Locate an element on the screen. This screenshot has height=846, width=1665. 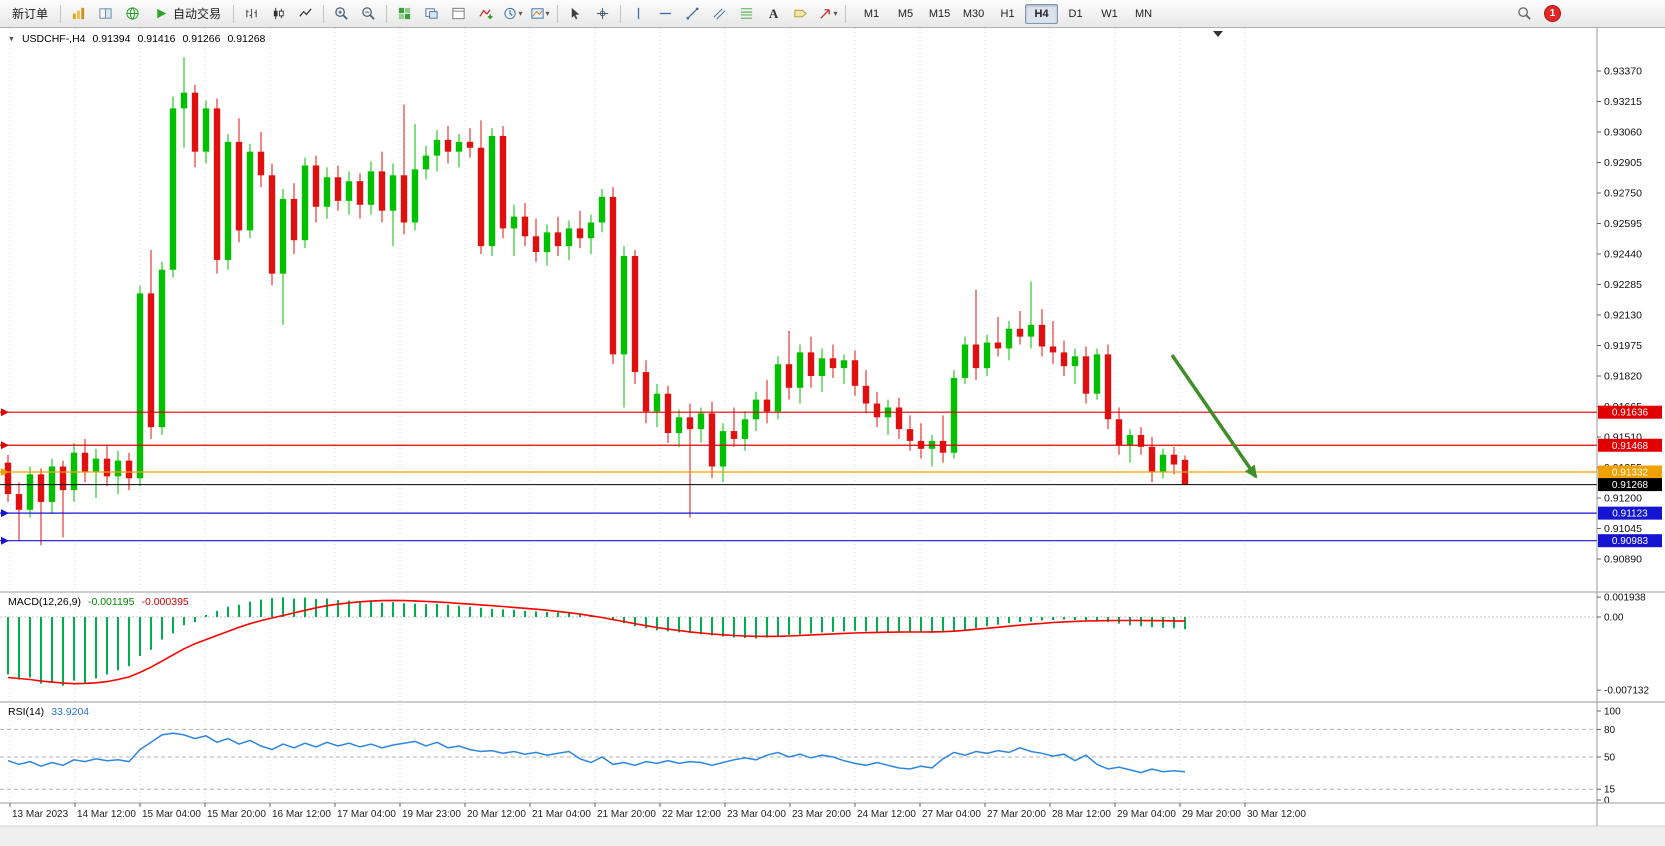
new-order-button: 新订单 is located at coordinates (30, 13).